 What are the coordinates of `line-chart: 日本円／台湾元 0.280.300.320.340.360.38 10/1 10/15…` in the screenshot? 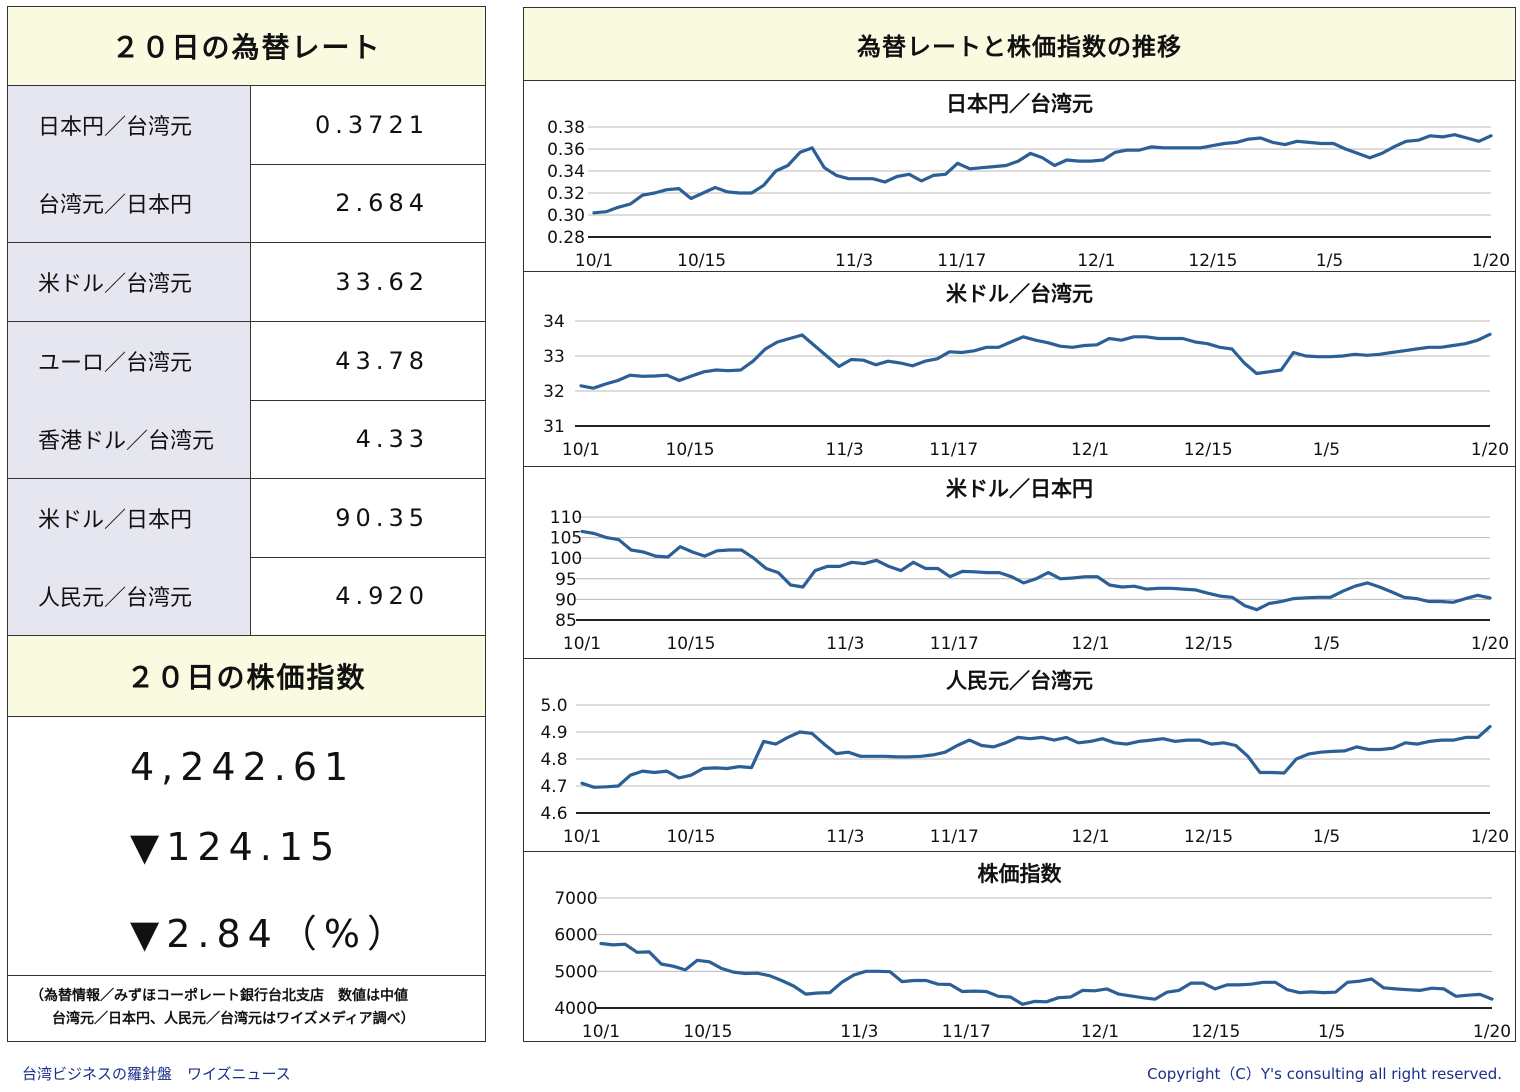 It's located at (1028, 181).